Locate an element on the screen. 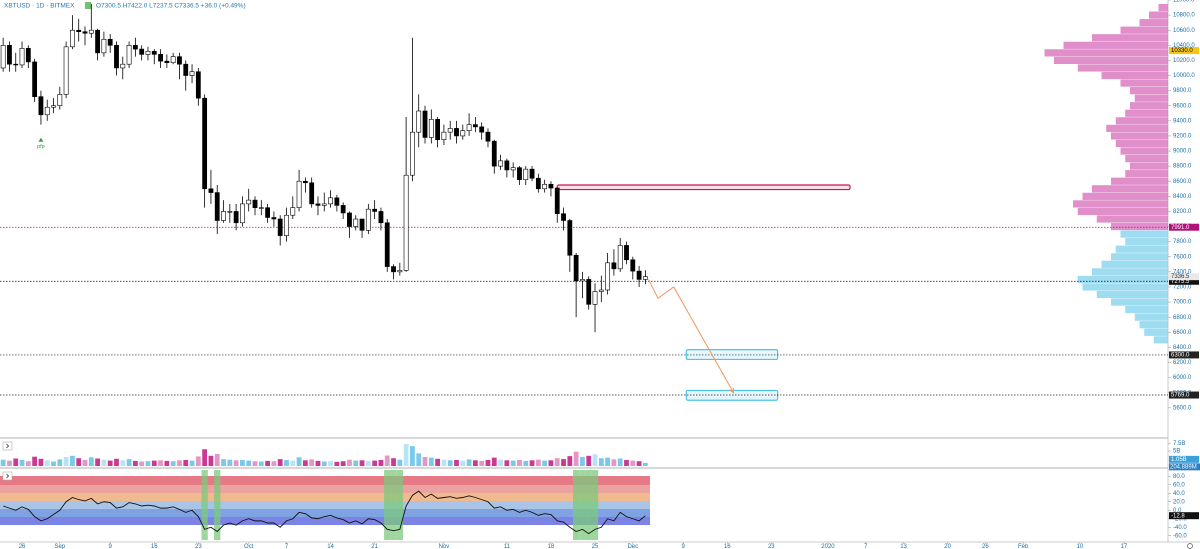 Image resolution: width=1200 pixels, height=549 pixels. oscillator-bands is located at coordinates (325, 500).